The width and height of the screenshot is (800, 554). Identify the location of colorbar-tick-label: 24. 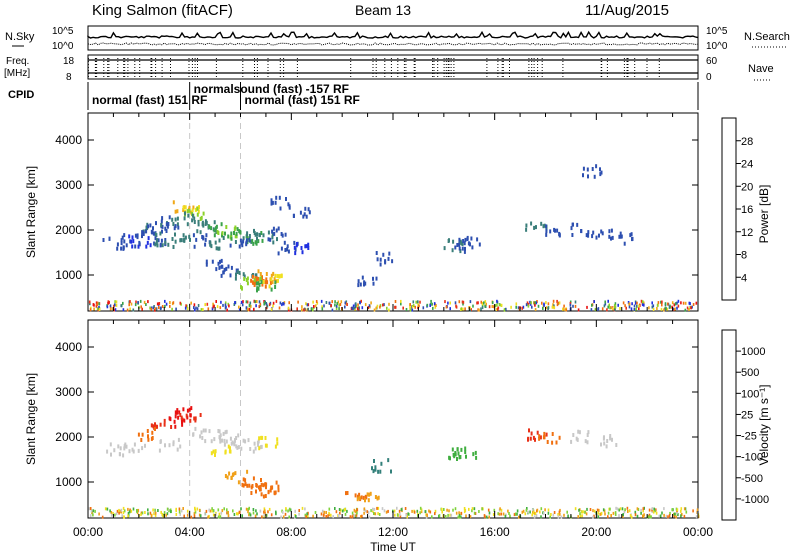
(747, 165).